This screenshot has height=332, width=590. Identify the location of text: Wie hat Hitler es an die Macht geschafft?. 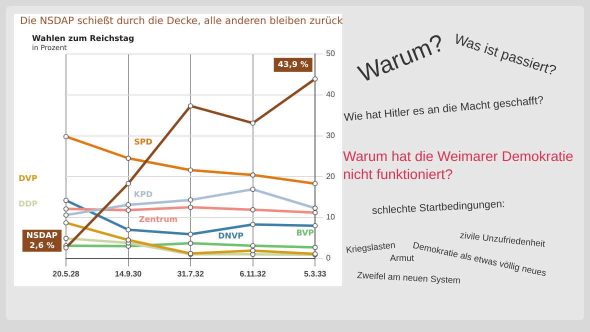
(443, 109).